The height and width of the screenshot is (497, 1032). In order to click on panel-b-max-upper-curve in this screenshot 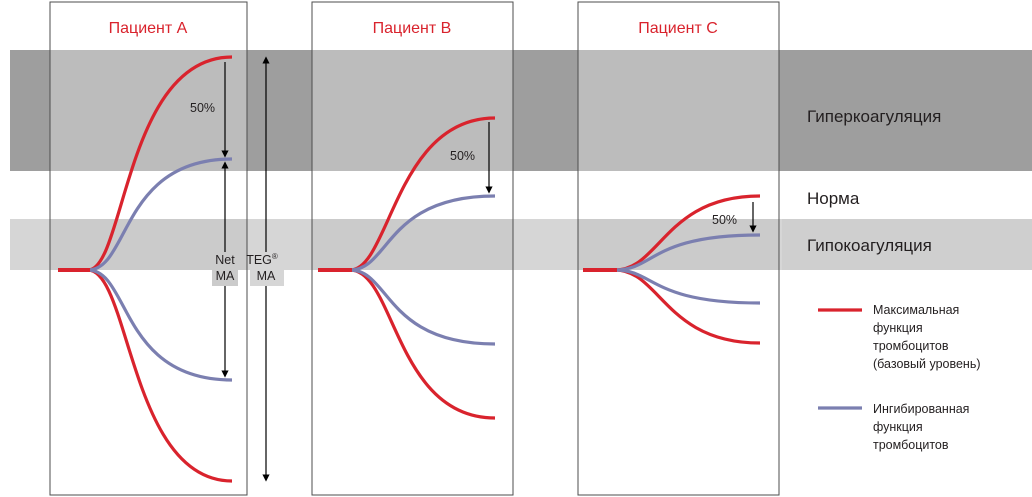, I will do `click(422, 194)`.